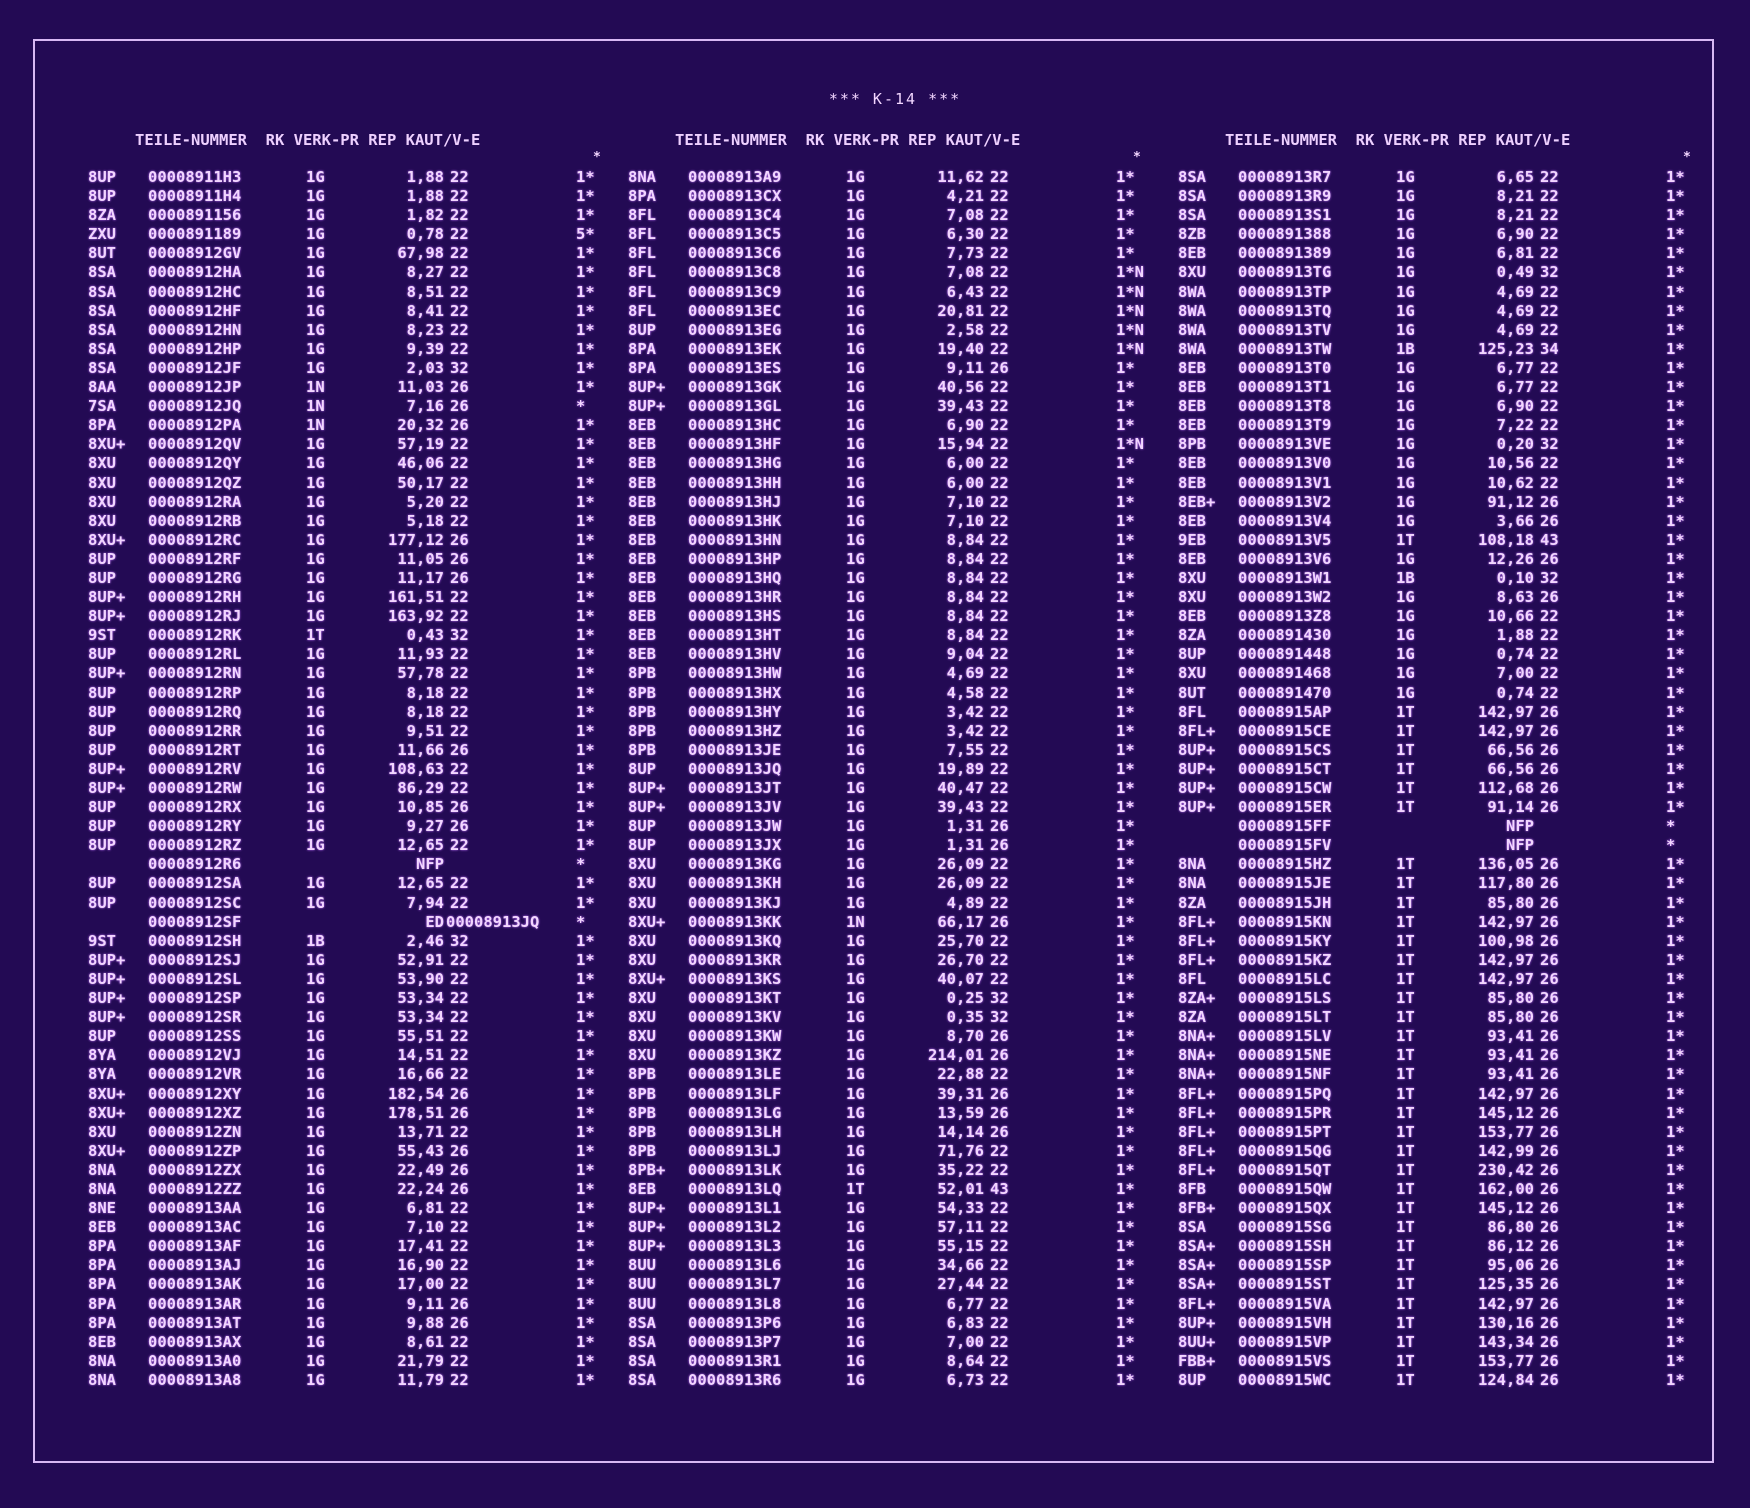 This screenshot has height=1508, width=1750. Describe the element at coordinates (960, 1265) in the screenshot. I see `verk-pr: 34,66` at that location.